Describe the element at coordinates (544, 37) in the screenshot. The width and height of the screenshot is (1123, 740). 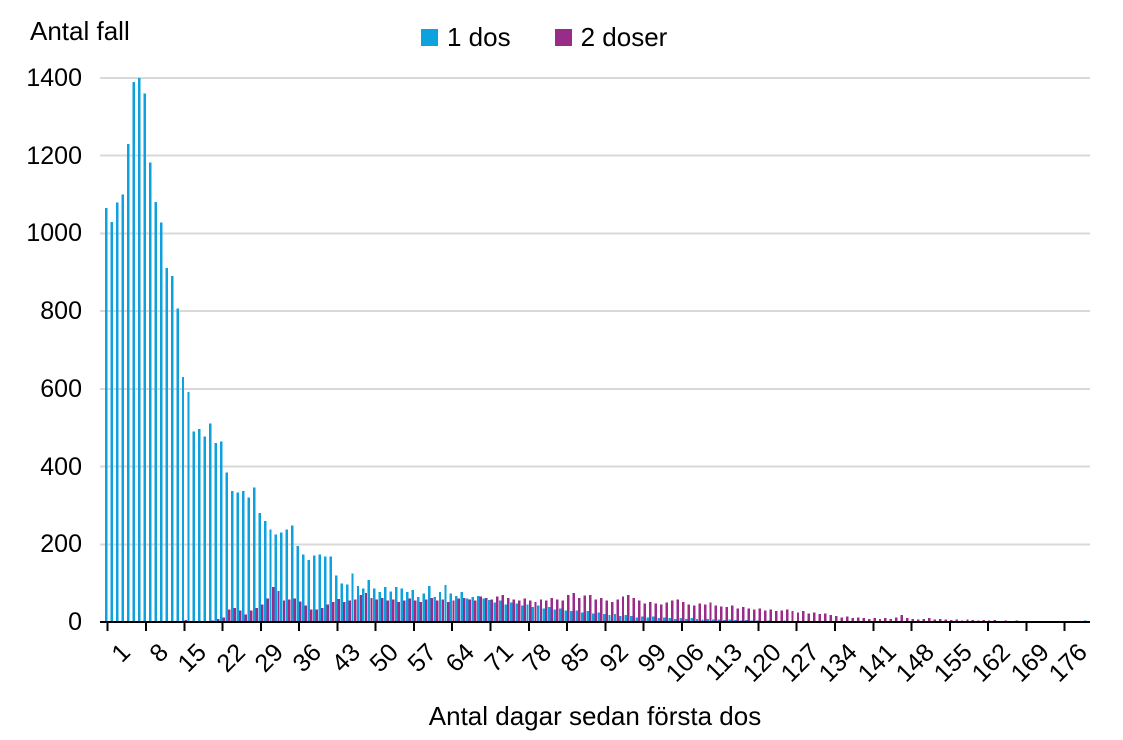
I see `legend: 1 dos 2 doser` at that location.